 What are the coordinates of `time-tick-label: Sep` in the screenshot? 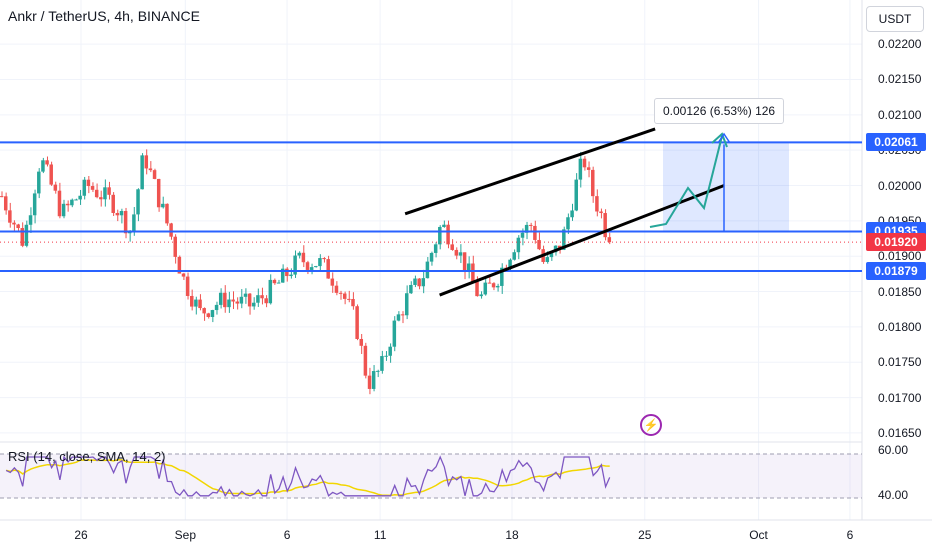 It's located at (185, 535).